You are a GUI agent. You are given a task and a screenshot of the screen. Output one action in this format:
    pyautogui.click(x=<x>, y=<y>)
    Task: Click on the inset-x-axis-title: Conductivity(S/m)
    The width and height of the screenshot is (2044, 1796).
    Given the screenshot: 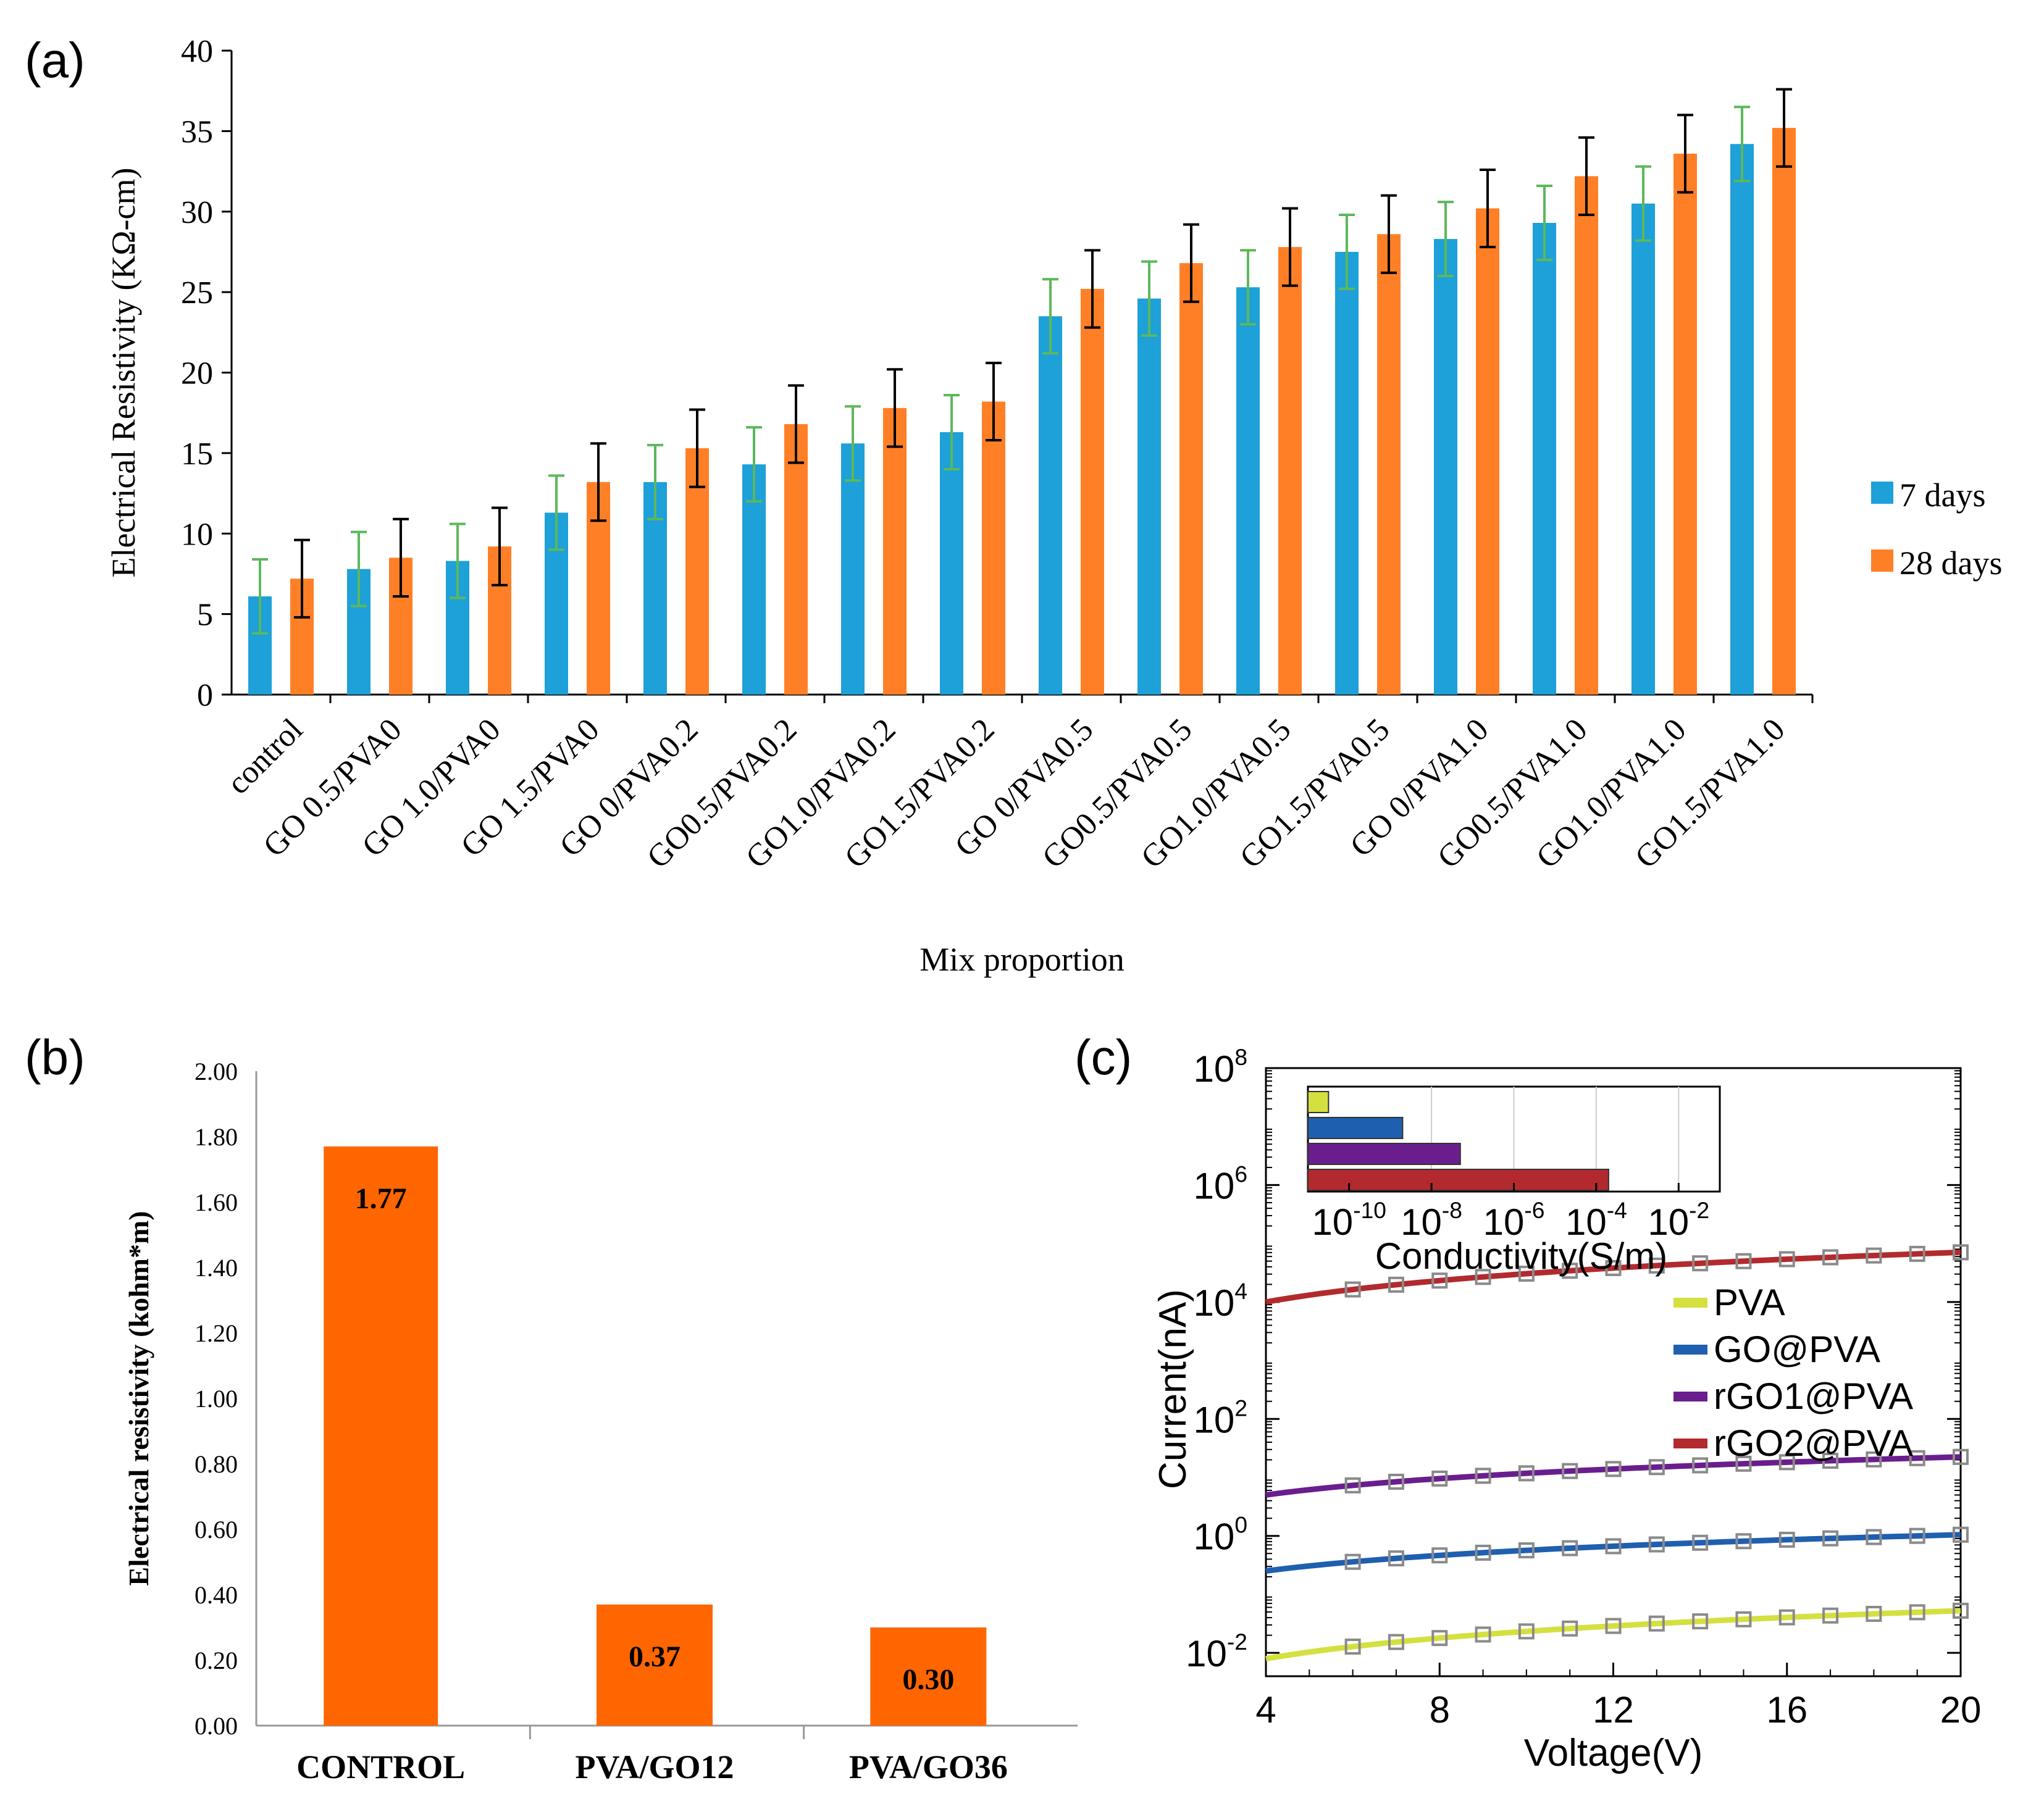 What is the action you would take?
    pyautogui.click(x=1521, y=1256)
    